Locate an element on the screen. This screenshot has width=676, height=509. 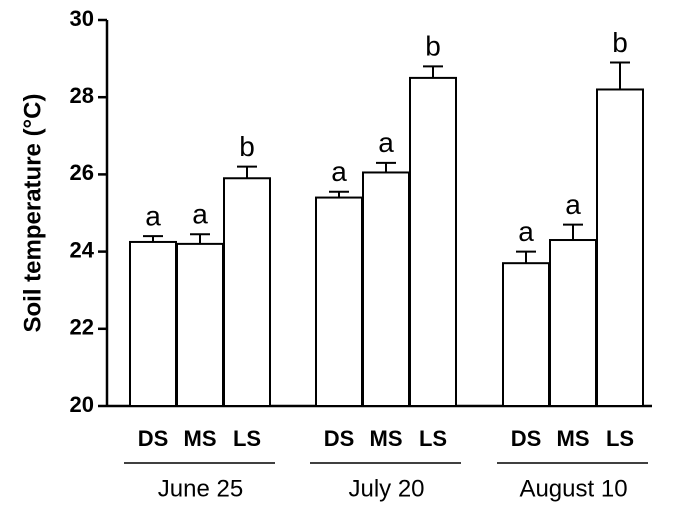
y-tick-label: 30 is located at coordinates (82, 18).